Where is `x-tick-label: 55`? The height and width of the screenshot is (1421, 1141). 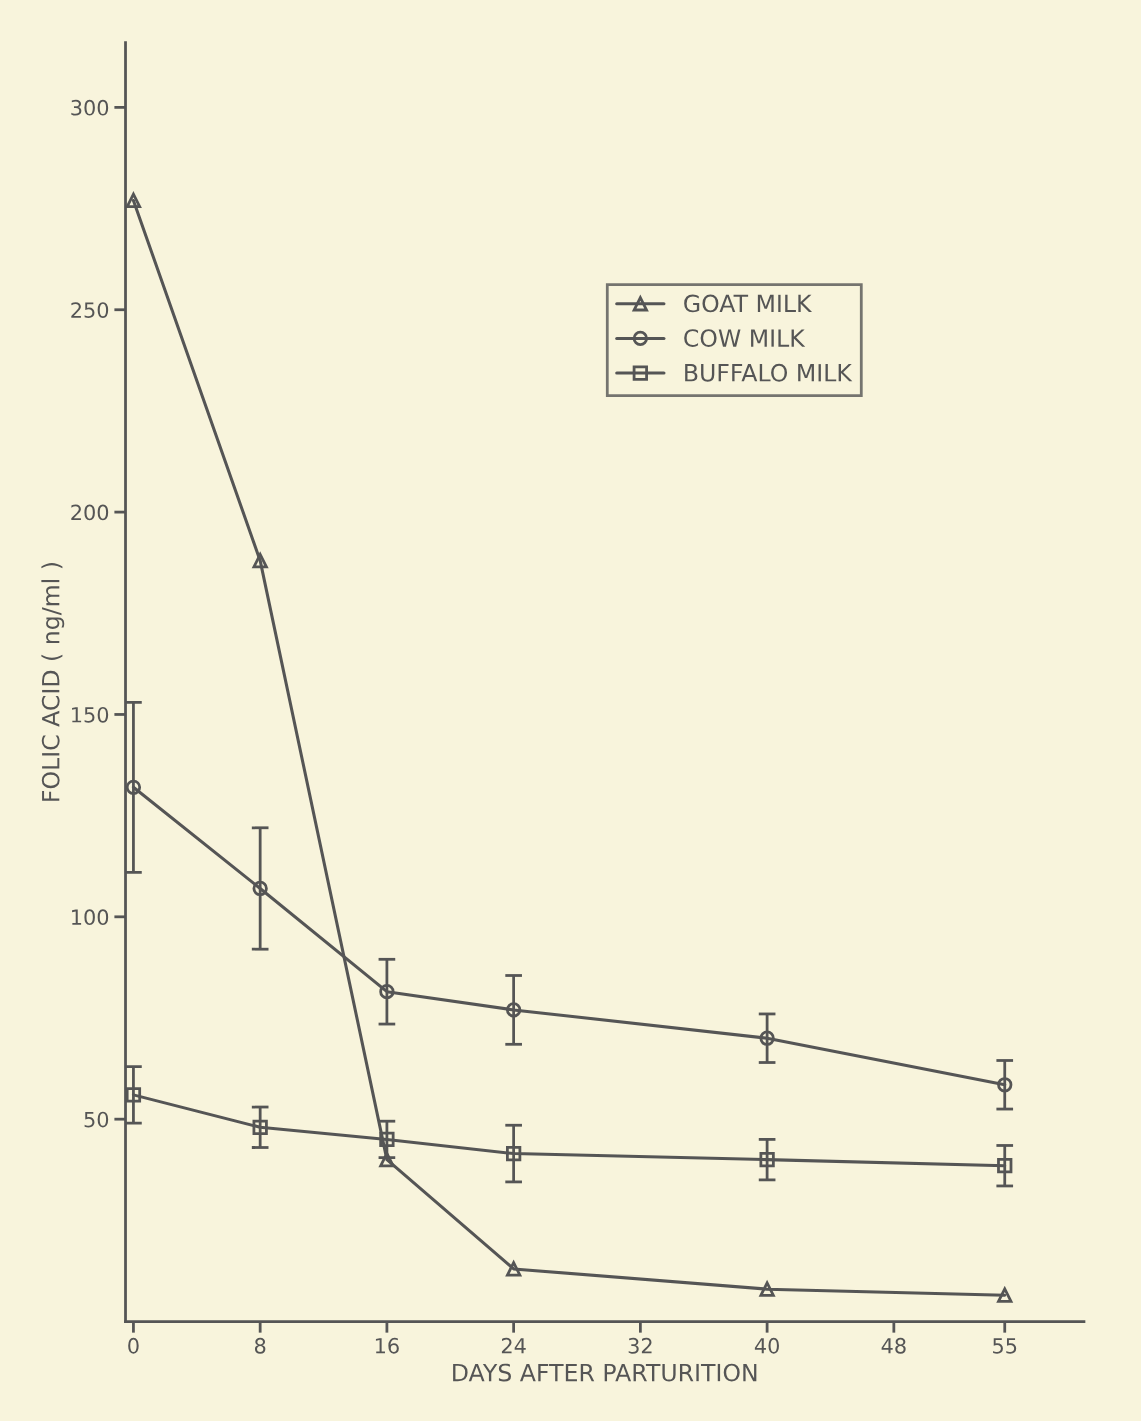
x-tick-label: 55 is located at coordinates (1005, 1346).